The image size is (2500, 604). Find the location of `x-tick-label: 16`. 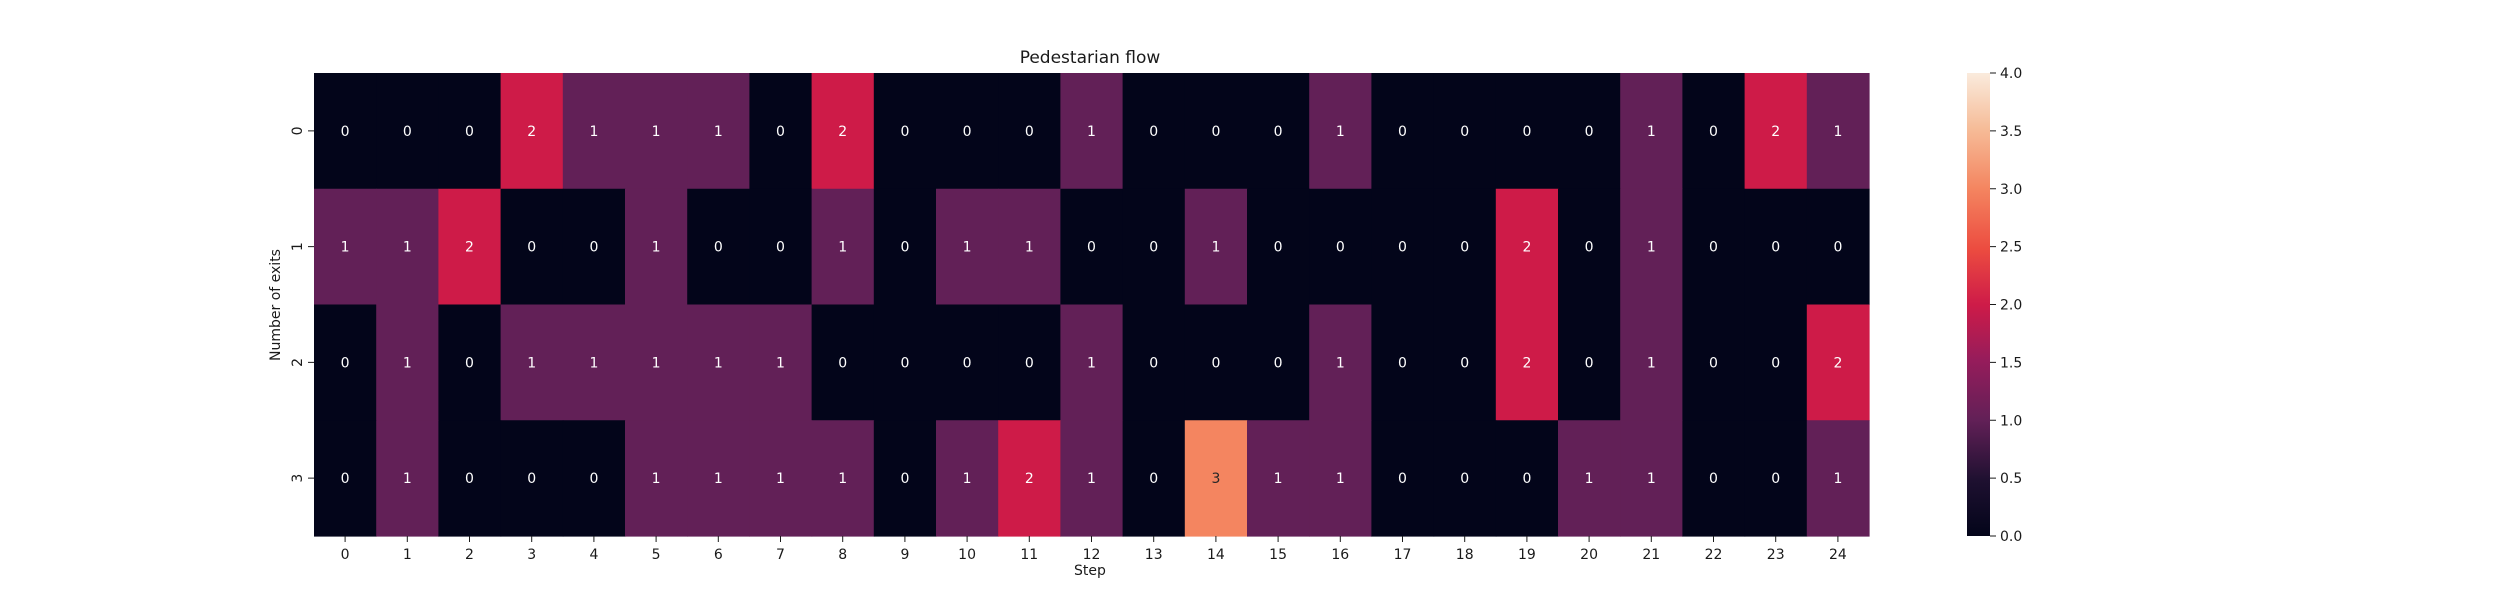

x-tick-label: 16 is located at coordinates (1340, 555).